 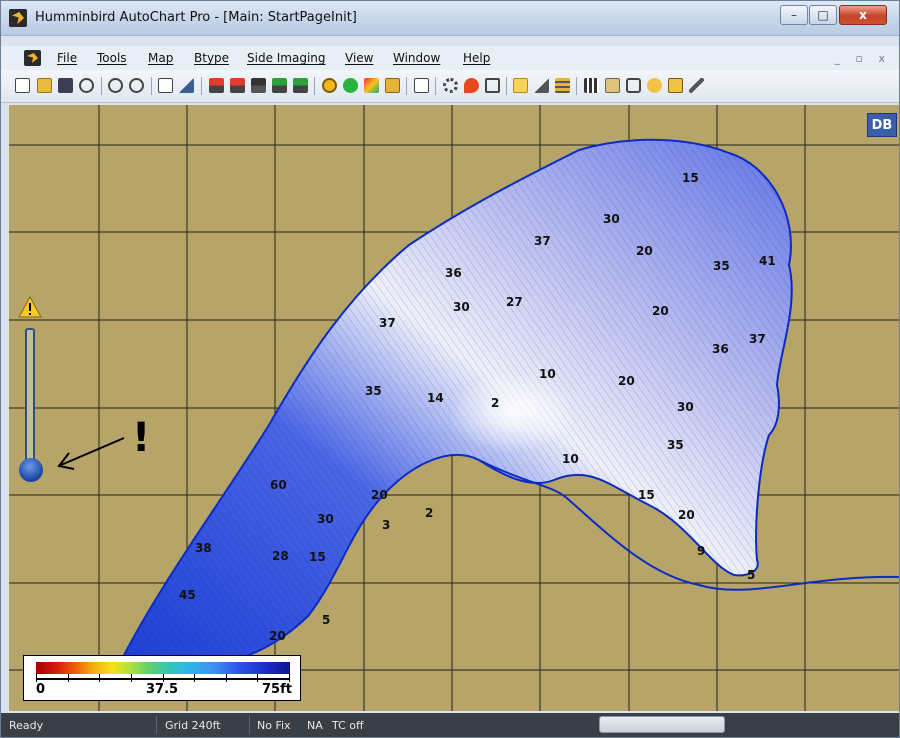 What do you see at coordinates (477, 58) in the screenshot?
I see `menu-help: Help` at bounding box center [477, 58].